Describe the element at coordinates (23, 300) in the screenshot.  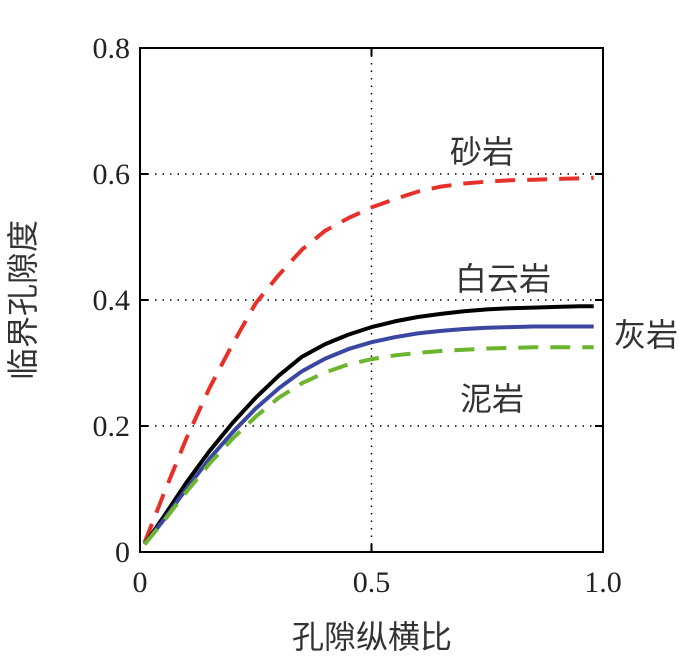
I see `y-axis-label: 临界孔隙度` at that location.